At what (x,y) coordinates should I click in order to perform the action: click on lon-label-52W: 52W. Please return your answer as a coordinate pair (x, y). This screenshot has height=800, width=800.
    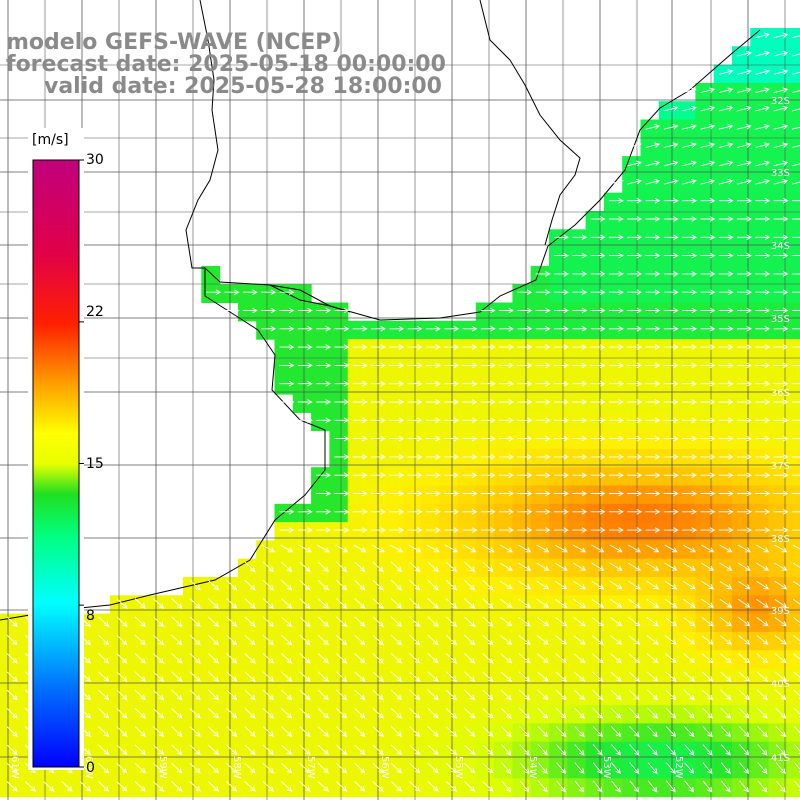
    Looking at the image, I should click on (678, 767).